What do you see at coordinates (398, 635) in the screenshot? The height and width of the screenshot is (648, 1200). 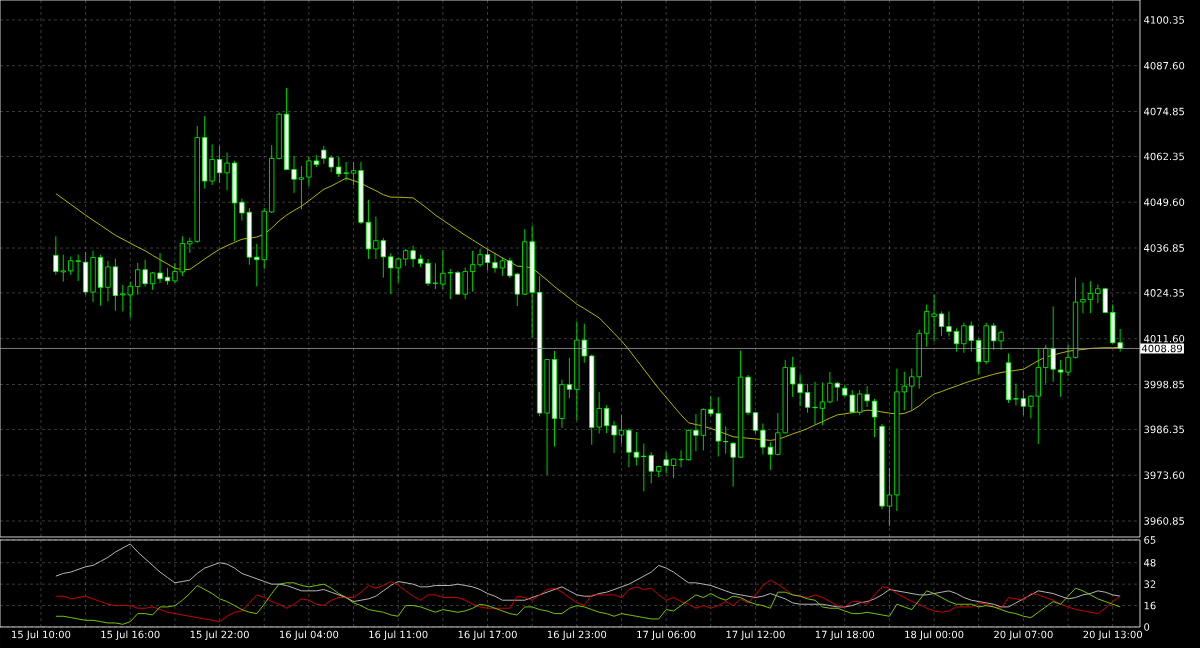 I see `x-tick-label: 16 Jul 11:00` at bounding box center [398, 635].